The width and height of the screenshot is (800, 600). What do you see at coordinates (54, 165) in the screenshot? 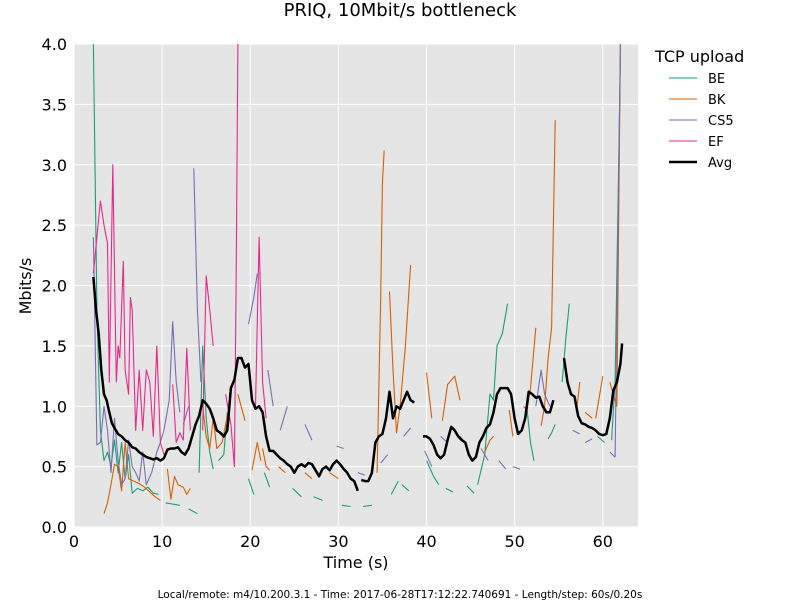
I see `y-tick-6: 3.0` at bounding box center [54, 165].